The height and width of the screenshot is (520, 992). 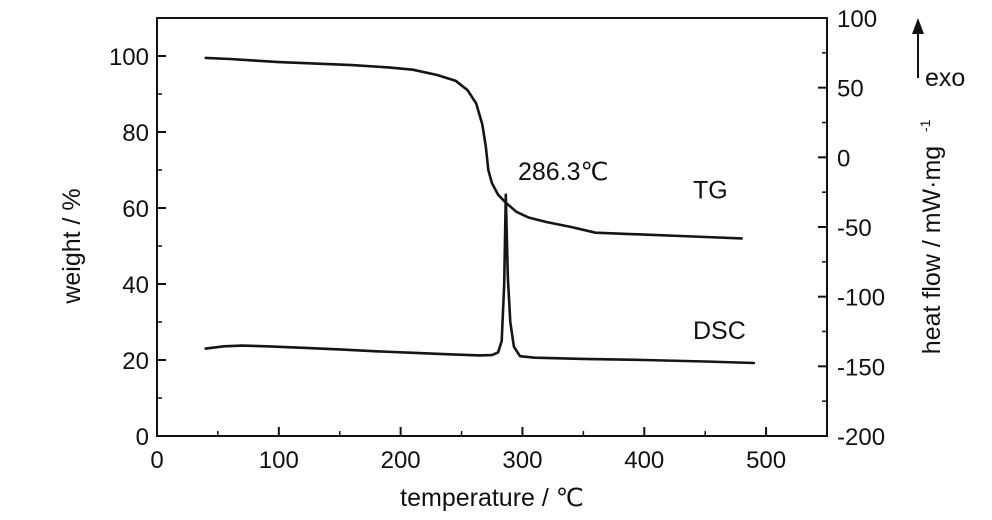 I want to click on peak-annotation: 286.3℃, so click(x=563, y=172).